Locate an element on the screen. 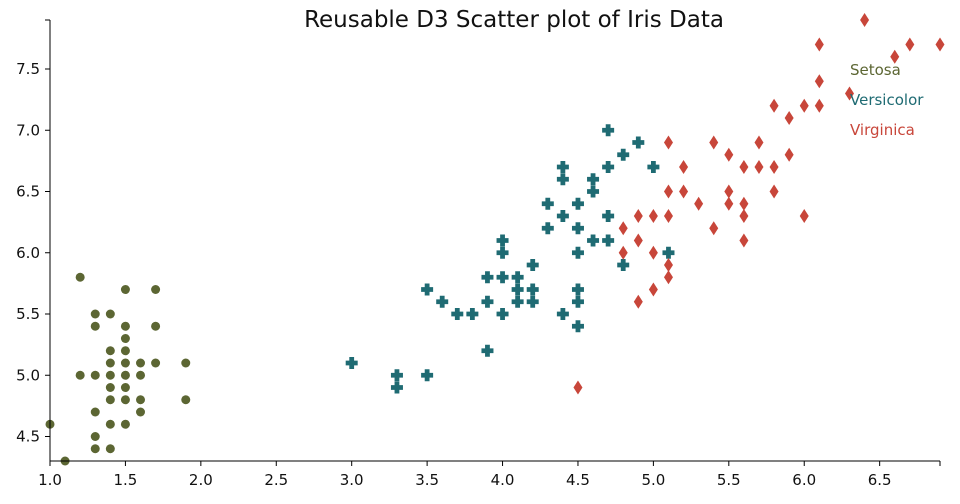  x-tick-label: 4.5 is located at coordinates (578, 480).